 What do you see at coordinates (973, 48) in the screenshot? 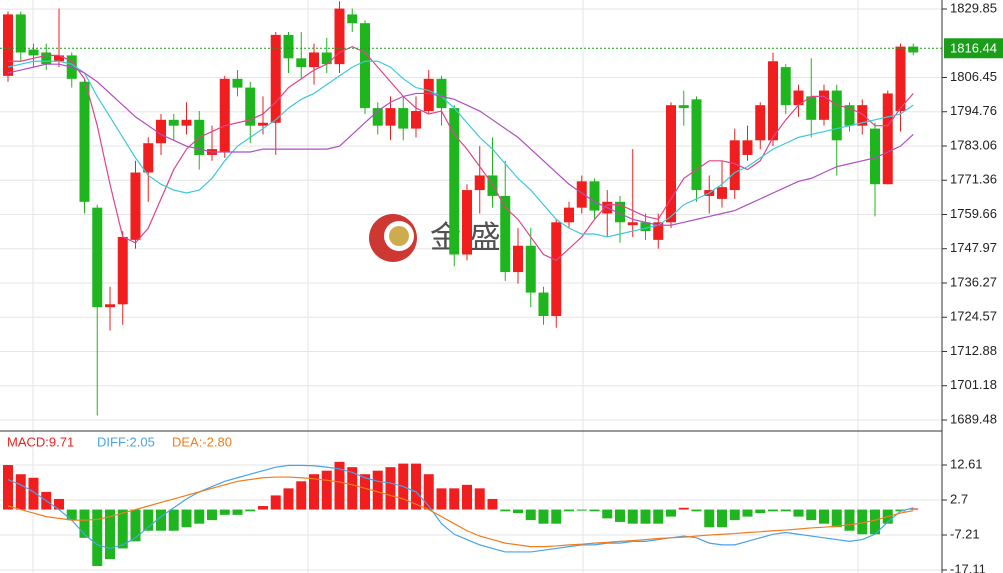
I see `last-price-label: 1816.44` at bounding box center [973, 48].